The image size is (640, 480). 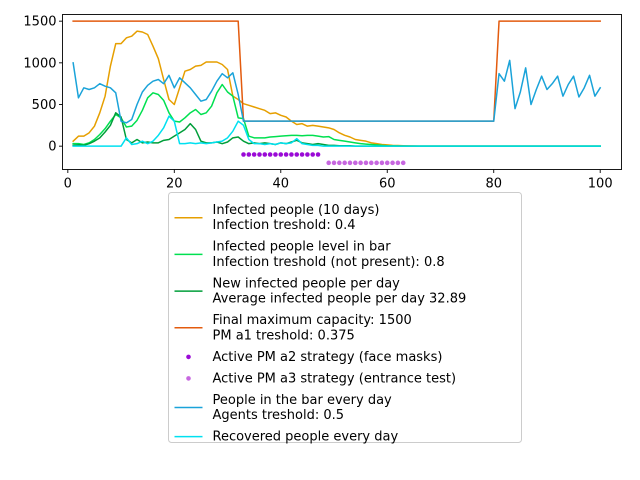 I want to click on x-tick-label: 80, so click(x=493, y=184).